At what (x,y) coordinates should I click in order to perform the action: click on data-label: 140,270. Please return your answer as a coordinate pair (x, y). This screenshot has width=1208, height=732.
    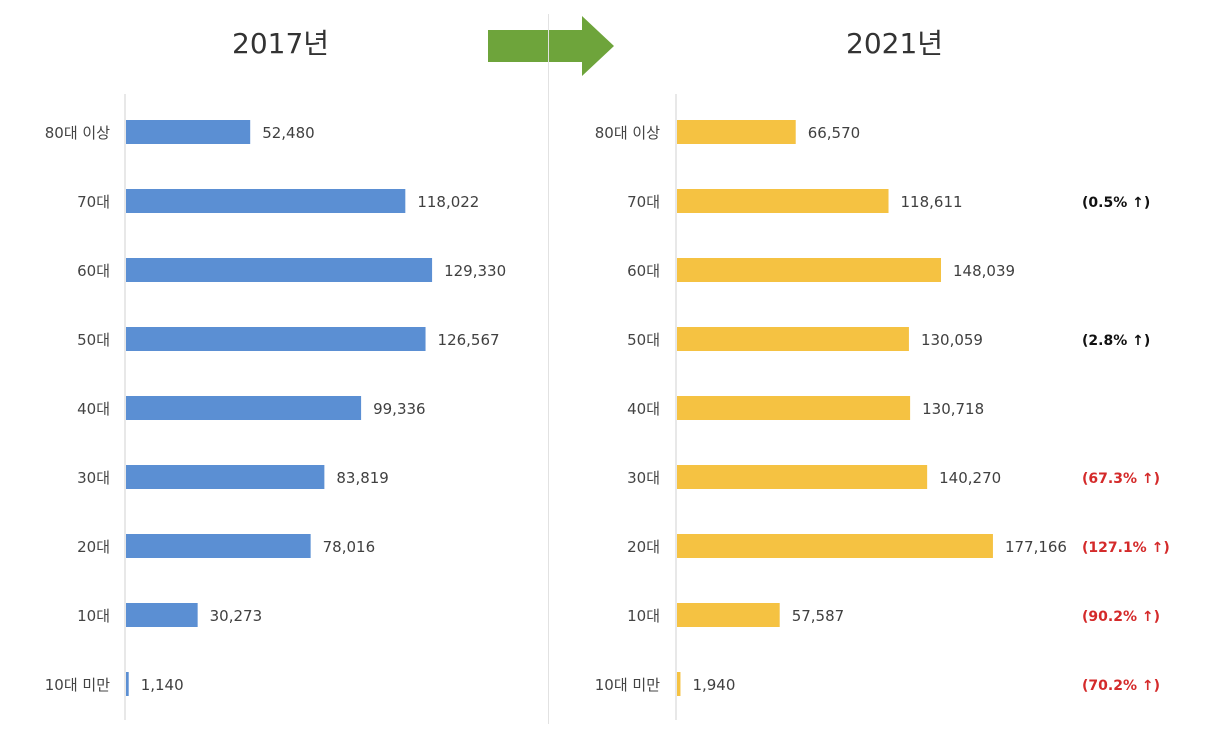
    Looking at the image, I should click on (970, 478).